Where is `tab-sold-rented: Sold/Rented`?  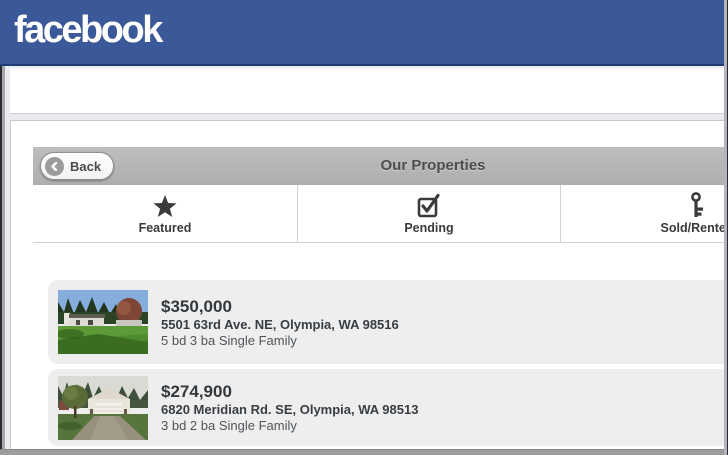
tab-sold-rented: Sold/Rented is located at coordinates (644, 213).